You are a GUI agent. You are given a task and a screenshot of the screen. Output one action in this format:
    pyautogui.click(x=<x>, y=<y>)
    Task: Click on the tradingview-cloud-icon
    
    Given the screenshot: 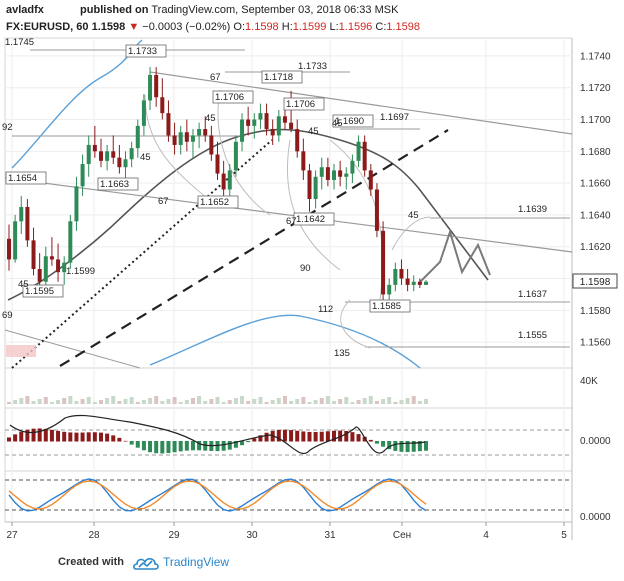 What is the action you would take?
    pyautogui.click(x=146, y=563)
    